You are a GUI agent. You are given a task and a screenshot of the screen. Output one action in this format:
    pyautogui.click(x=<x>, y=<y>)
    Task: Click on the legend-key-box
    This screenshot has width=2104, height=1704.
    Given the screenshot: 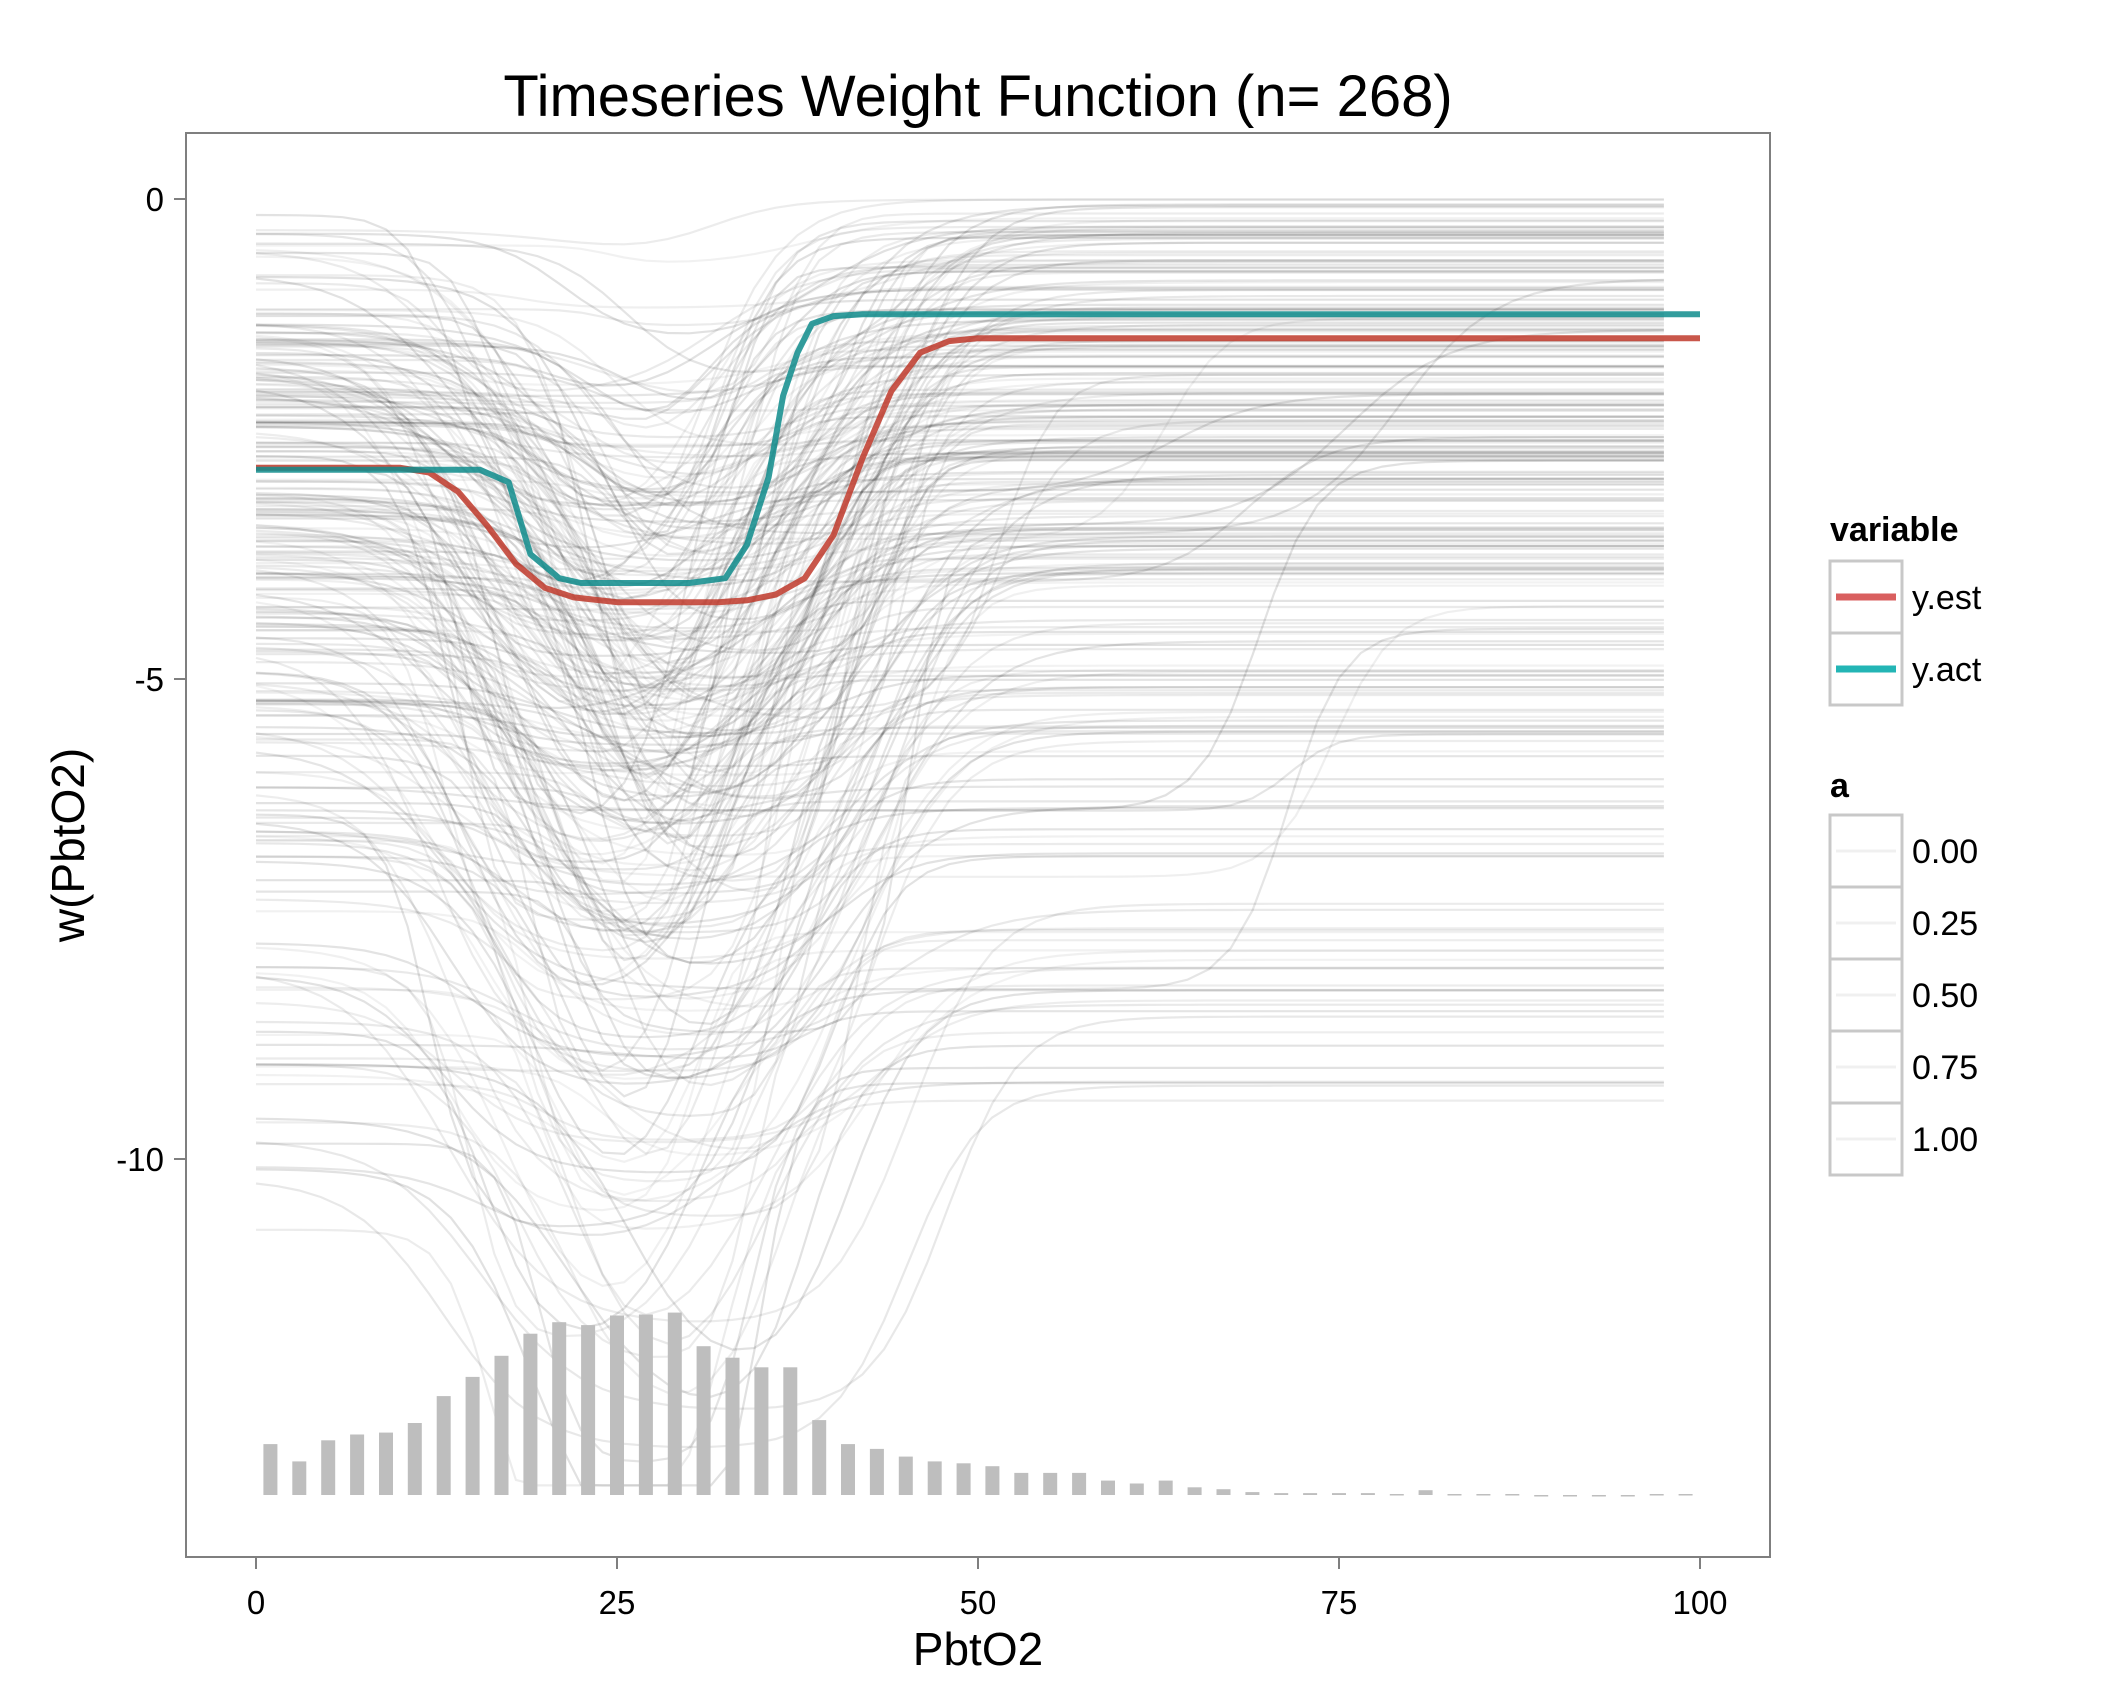 What is the action you would take?
    pyautogui.click(x=1866, y=1139)
    